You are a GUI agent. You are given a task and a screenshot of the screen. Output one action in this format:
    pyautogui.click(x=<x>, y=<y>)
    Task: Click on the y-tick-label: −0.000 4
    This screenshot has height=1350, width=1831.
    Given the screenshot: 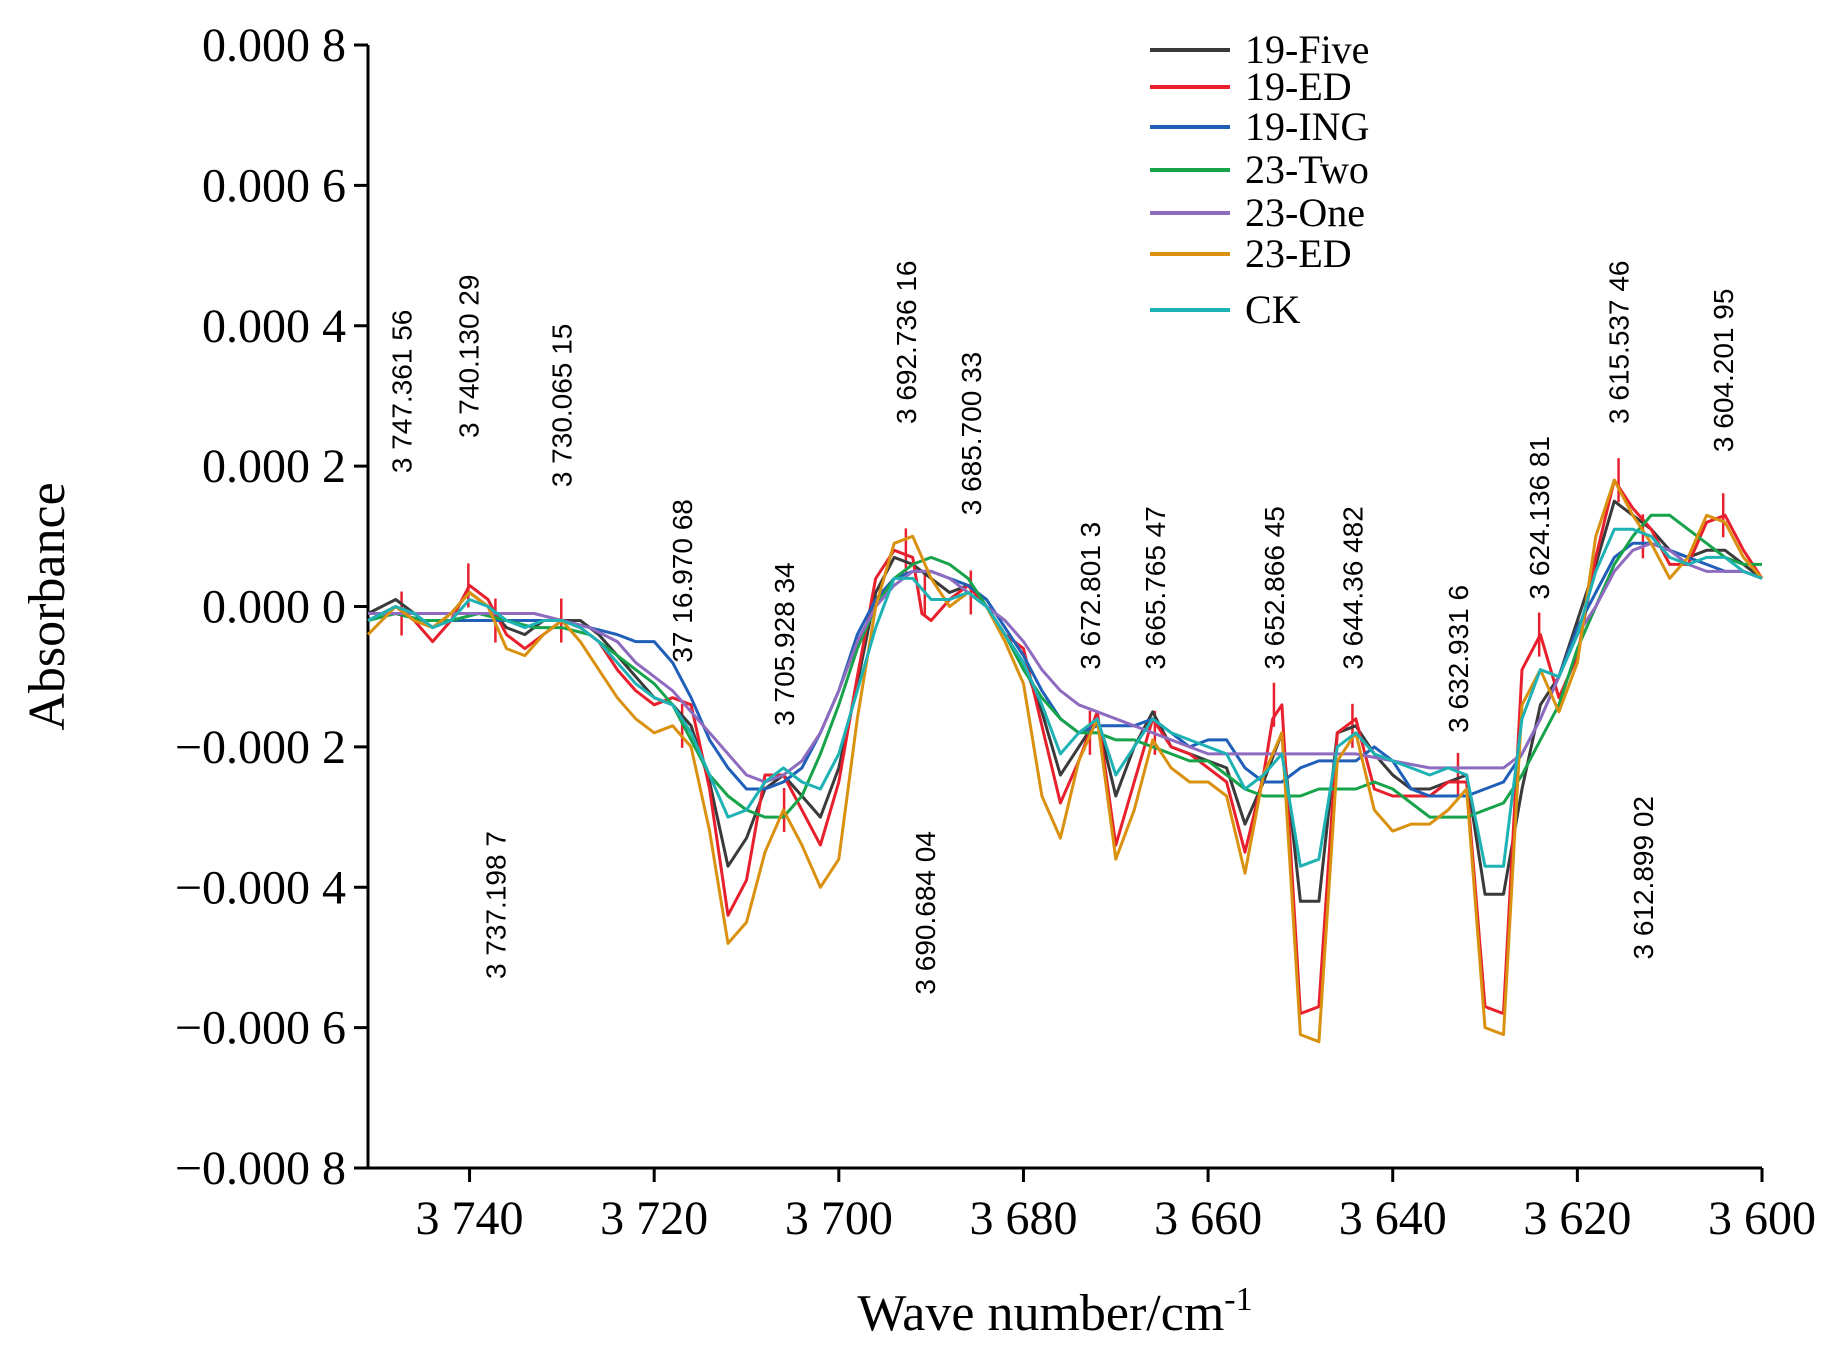 What is the action you would take?
    pyautogui.click(x=260, y=887)
    